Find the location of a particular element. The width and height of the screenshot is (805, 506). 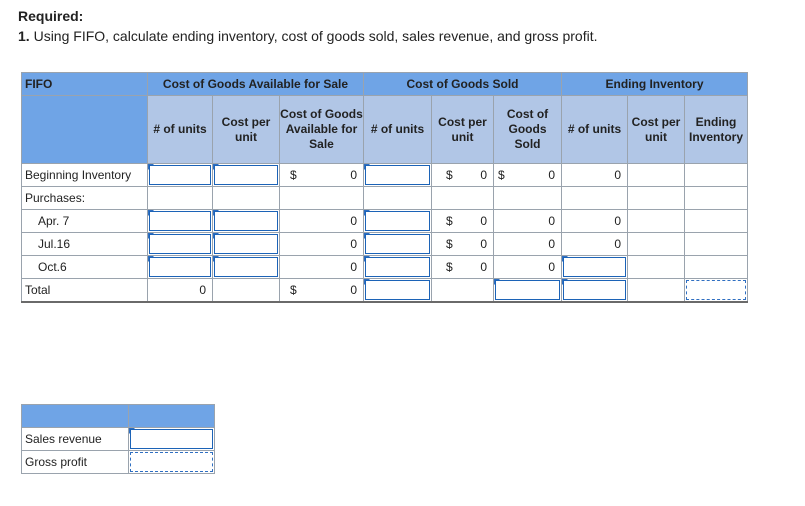

cgs-total-header: Cost of Goods Sold is located at coordinates (527, 129).